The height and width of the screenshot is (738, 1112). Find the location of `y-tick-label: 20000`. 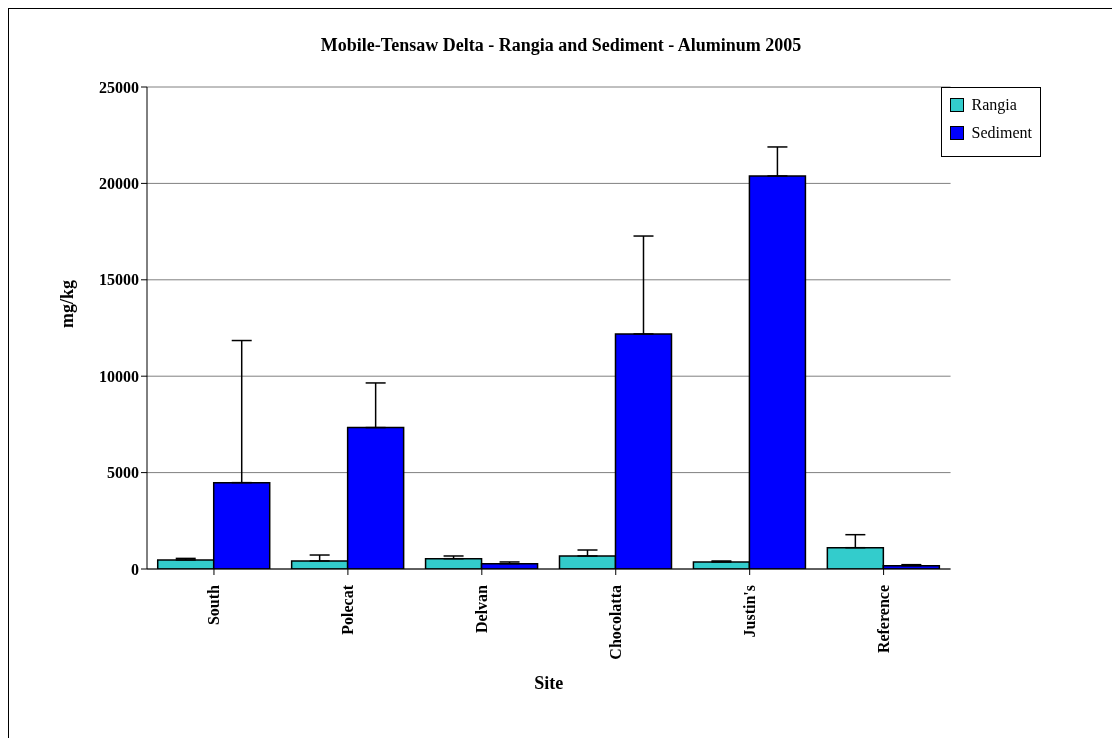

y-tick-label: 20000 is located at coordinates (119, 184).